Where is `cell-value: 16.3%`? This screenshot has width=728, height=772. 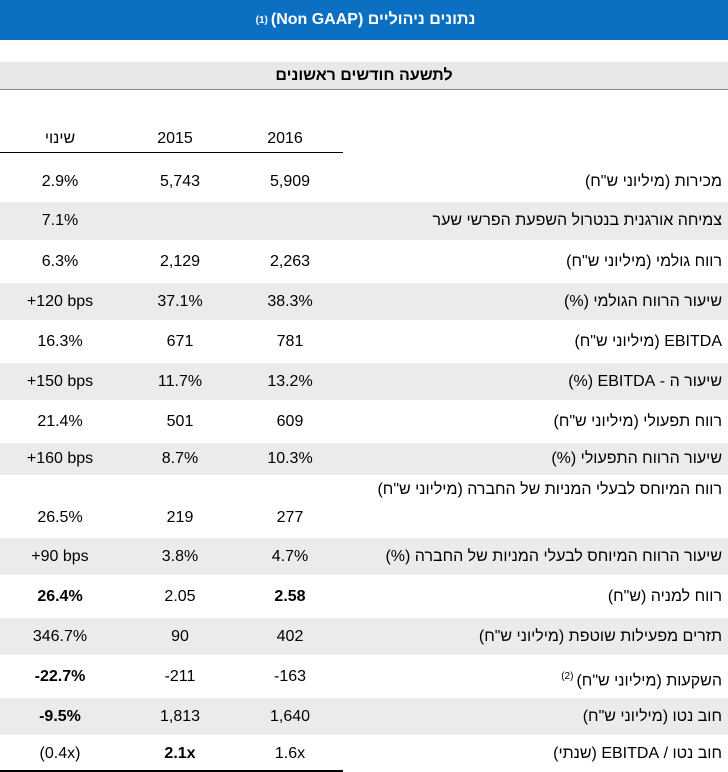
cell-value: 16.3% is located at coordinates (60, 341).